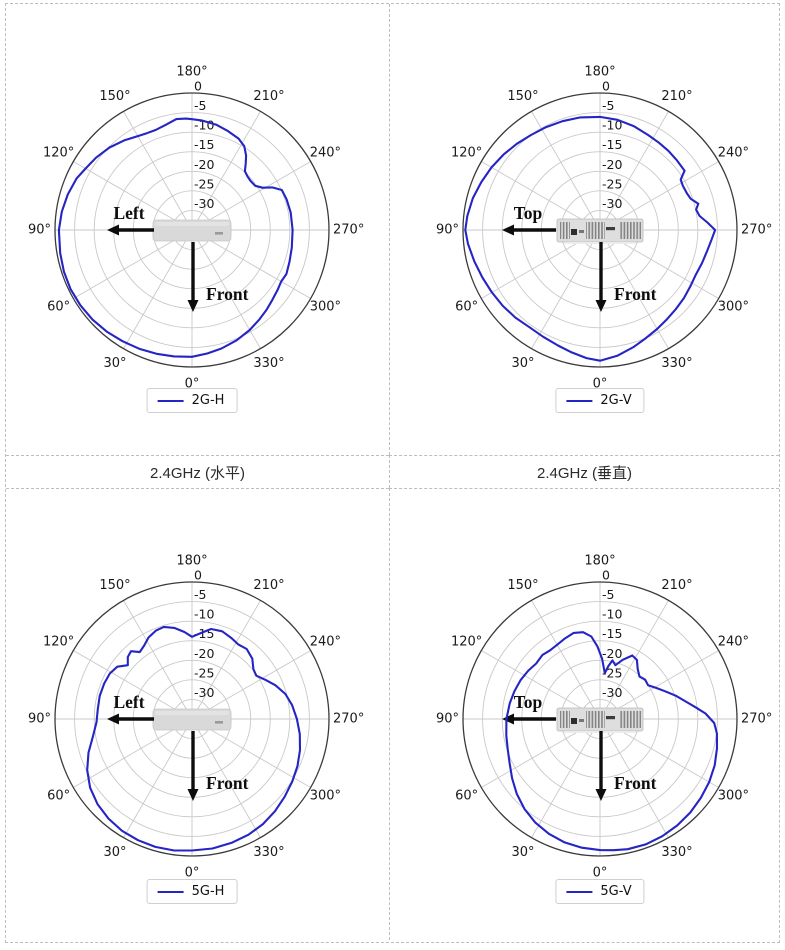 Image resolution: width=785 pixels, height=950 pixels. Describe the element at coordinates (508, 719) in the screenshot. I see `side-arrow-head` at that location.